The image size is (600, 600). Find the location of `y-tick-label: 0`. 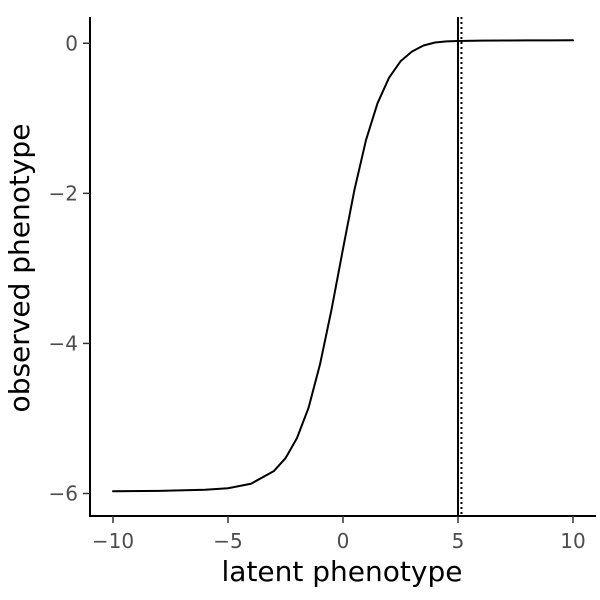

y-tick-label: 0 is located at coordinates (71, 43).